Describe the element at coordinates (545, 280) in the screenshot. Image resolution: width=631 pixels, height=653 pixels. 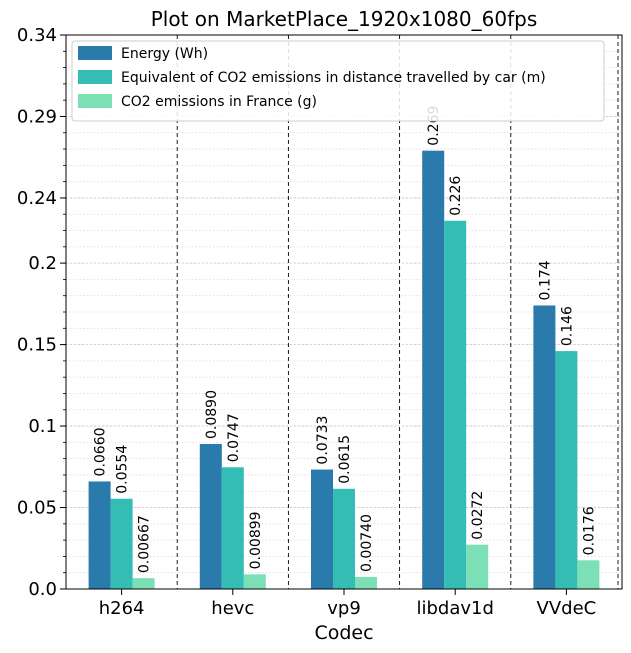
I see `data-label: 0.174` at that location.